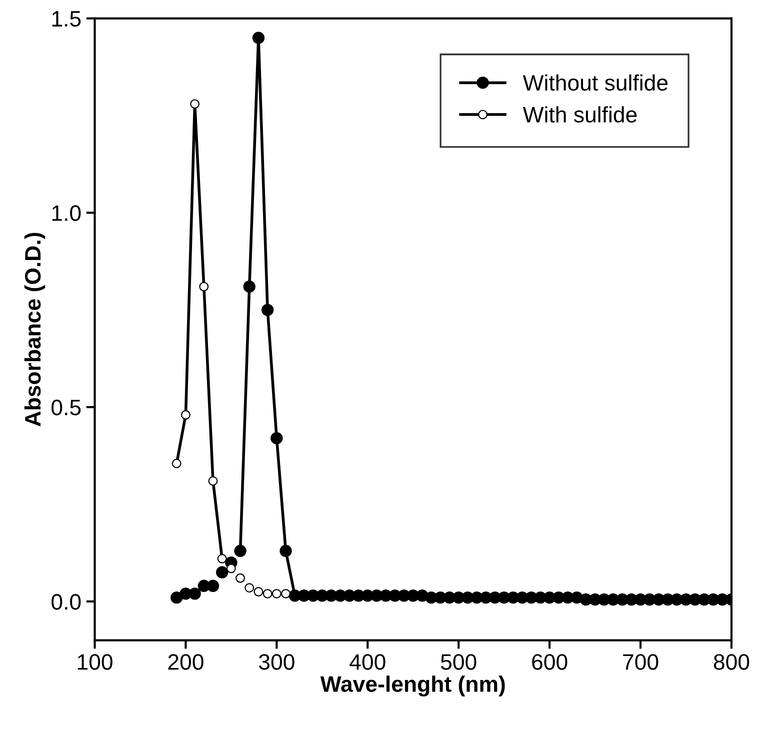 Image resolution: width=758 pixels, height=736 pixels. What do you see at coordinates (66, 213) in the screenshot?
I see `y-tick-label: 1.0` at bounding box center [66, 213].